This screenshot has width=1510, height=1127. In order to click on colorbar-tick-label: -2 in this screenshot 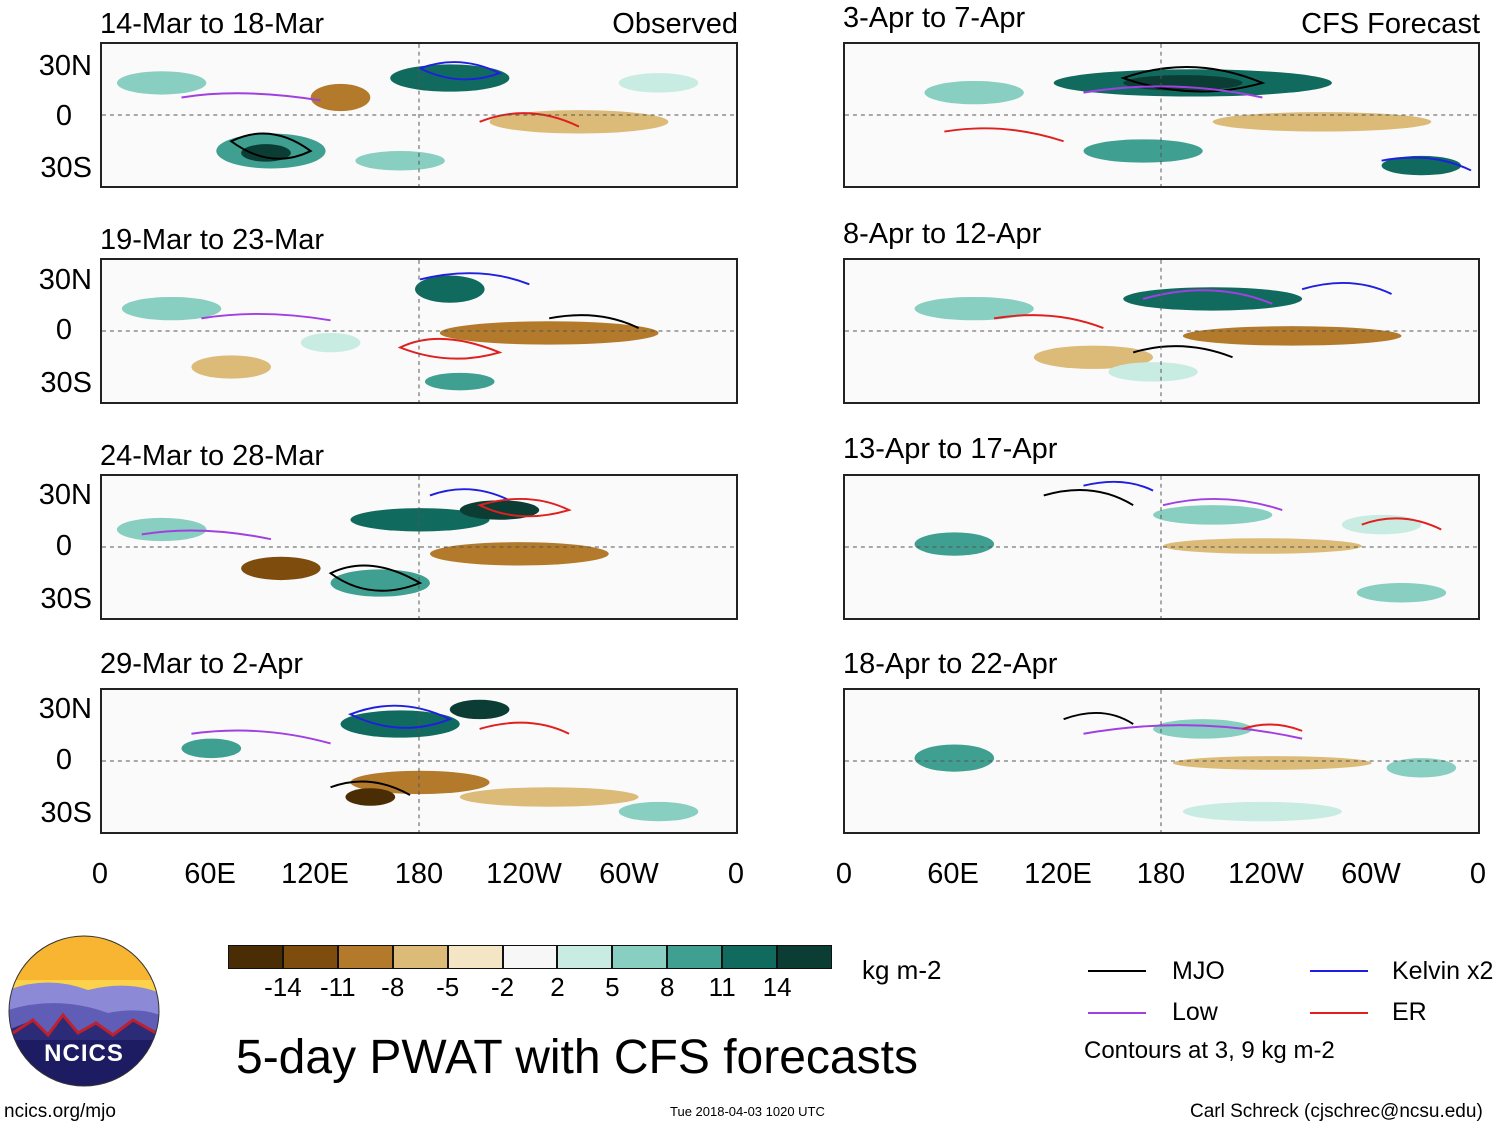, I will do `click(502, 987)`.